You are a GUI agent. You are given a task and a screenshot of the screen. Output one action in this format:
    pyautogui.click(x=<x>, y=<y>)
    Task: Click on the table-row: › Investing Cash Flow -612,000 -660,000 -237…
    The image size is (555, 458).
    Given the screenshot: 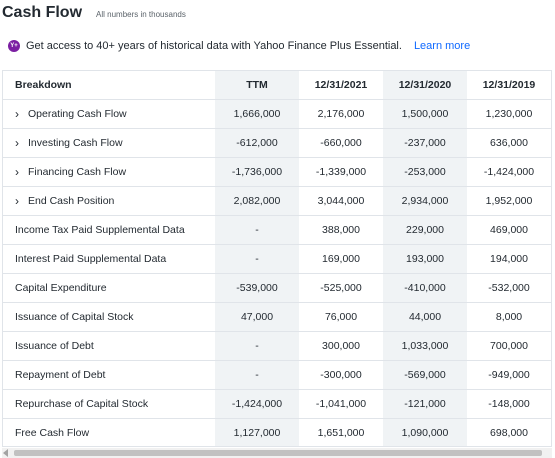 What is the action you would take?
    pyautogui.click(x=277, y=143)
    